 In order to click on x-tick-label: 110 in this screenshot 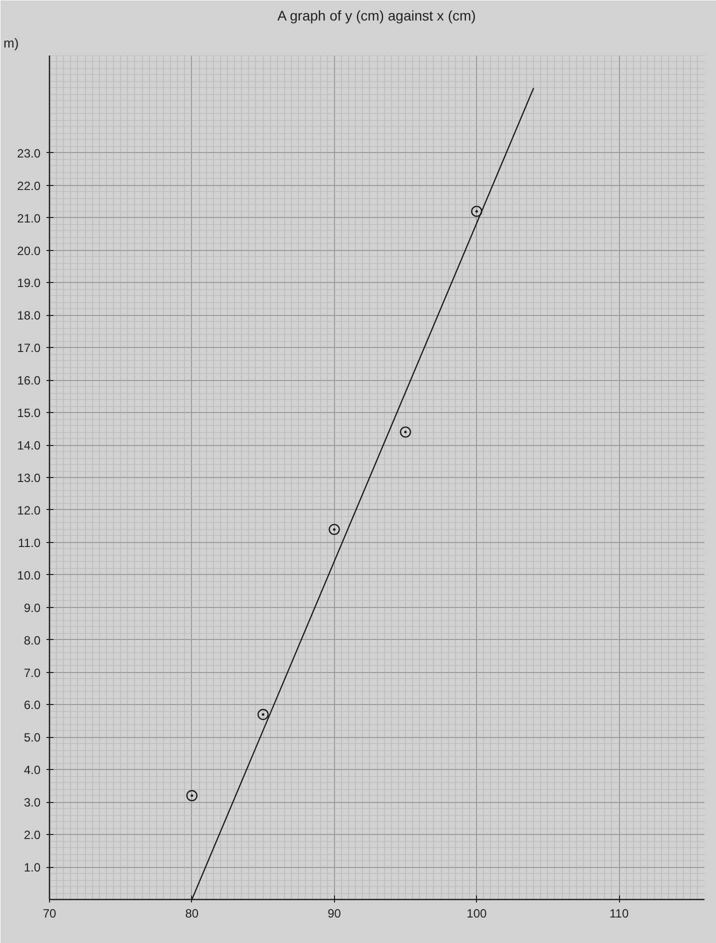, I will do `click(619, 913)`.